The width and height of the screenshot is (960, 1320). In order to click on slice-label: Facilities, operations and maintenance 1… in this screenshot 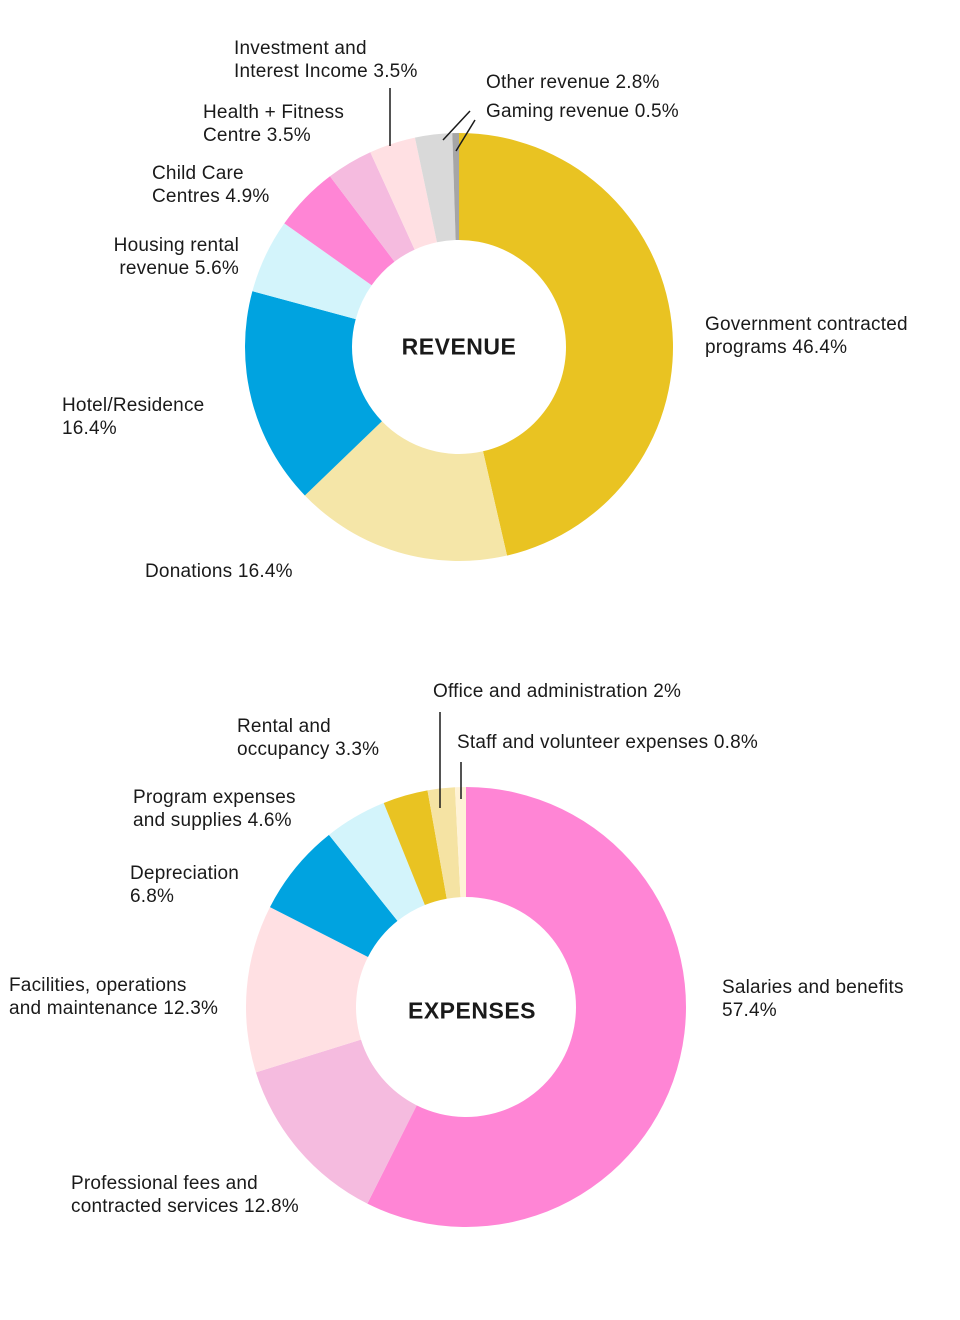, I will do `click(114, 997)`.